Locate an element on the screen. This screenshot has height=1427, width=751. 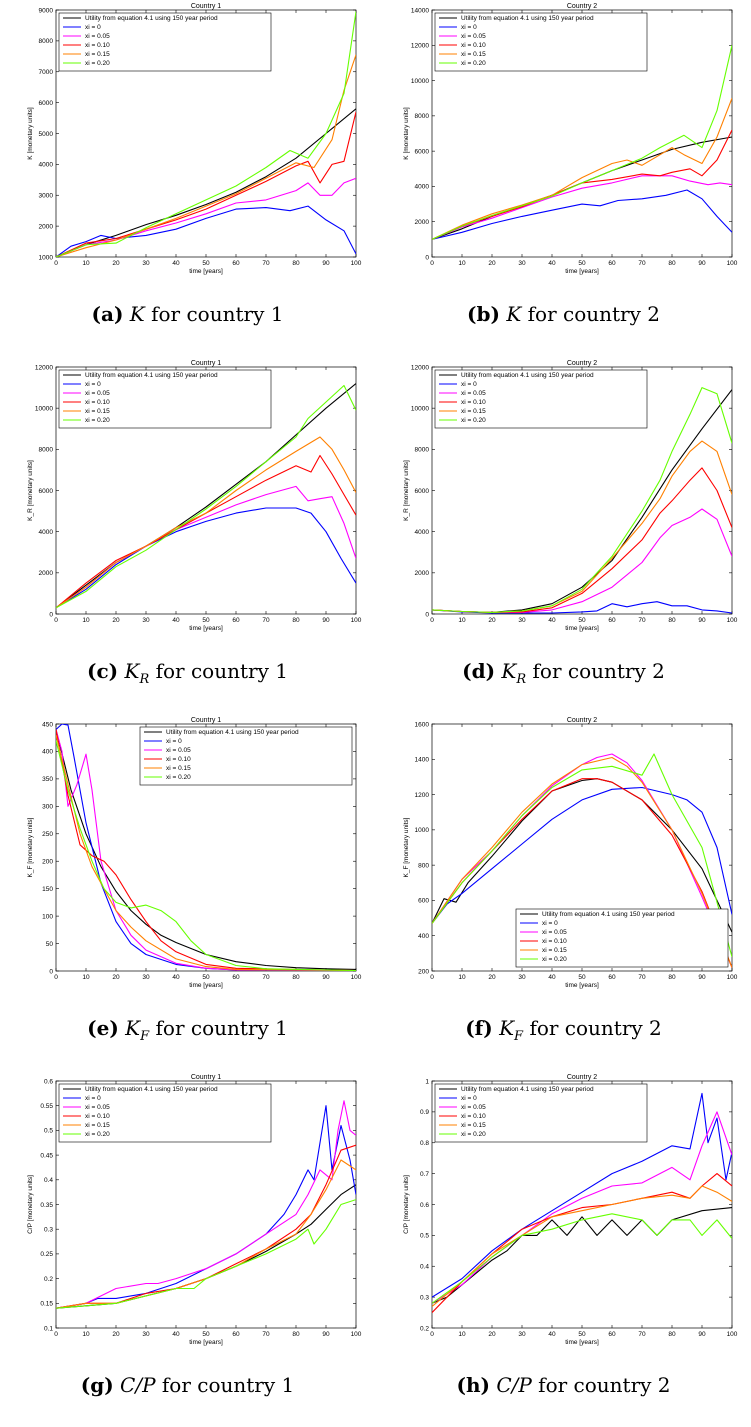
y-axis-label: K [monetary units] is located at coordinates (30, 133).